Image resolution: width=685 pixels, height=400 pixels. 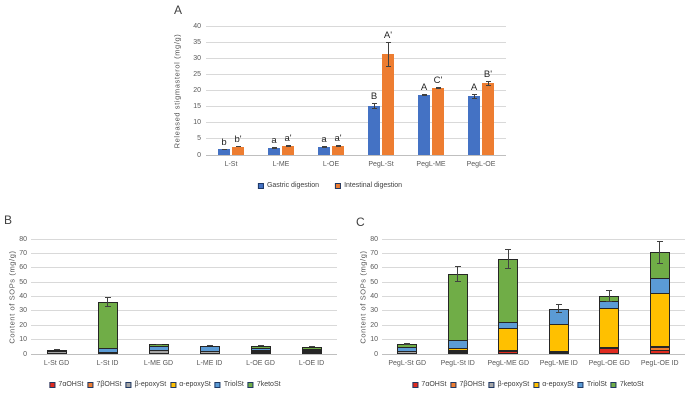 I want to click on significance-label: B, so click(x=374, y=96).